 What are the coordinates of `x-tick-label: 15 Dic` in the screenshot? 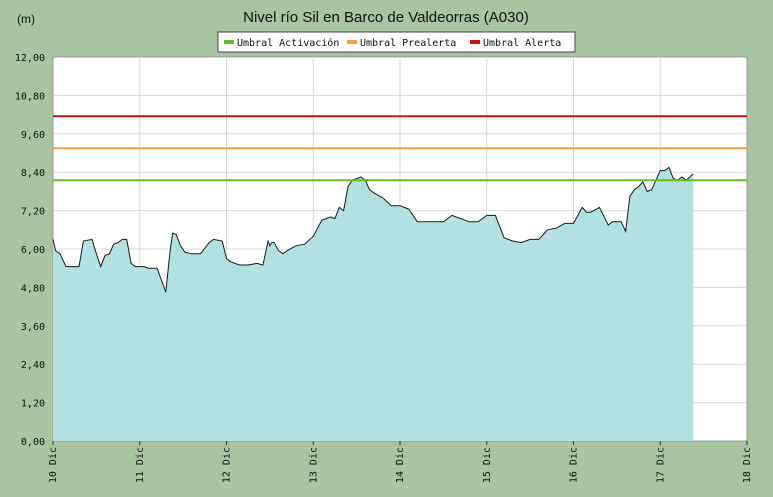 It's located at (487, 465).